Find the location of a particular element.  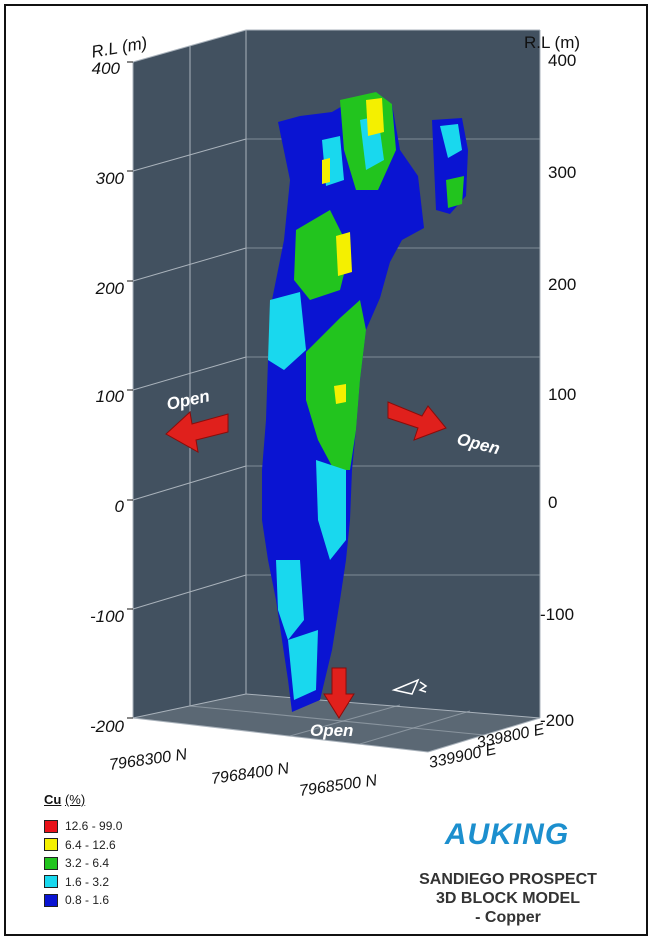

z-tick-left: 400 is located at coordinates (106, 68).